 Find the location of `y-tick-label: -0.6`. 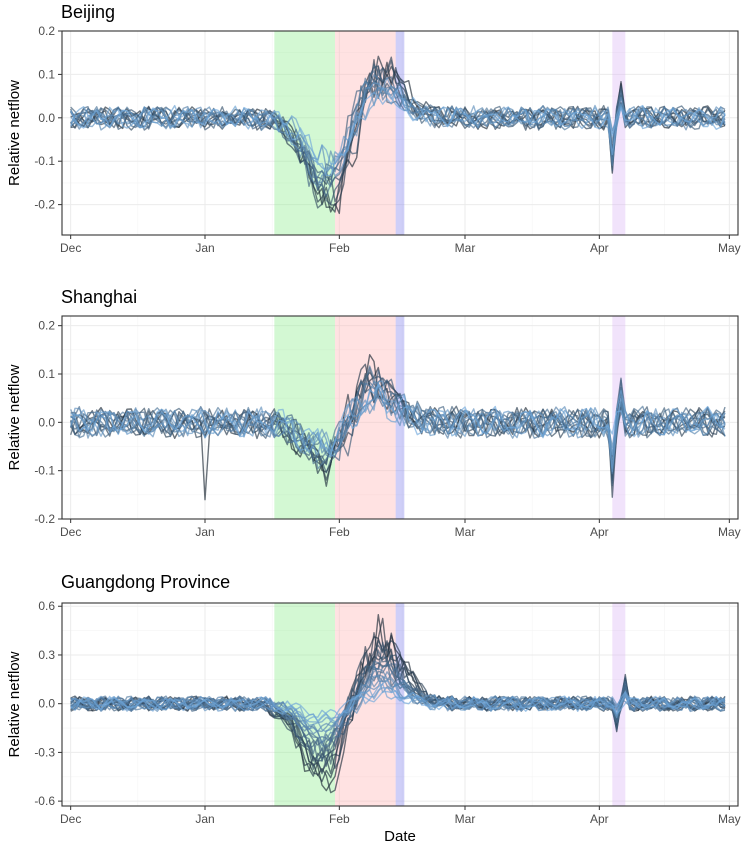

y-tick-label: -0.6 is located at coordinates (44, 801).